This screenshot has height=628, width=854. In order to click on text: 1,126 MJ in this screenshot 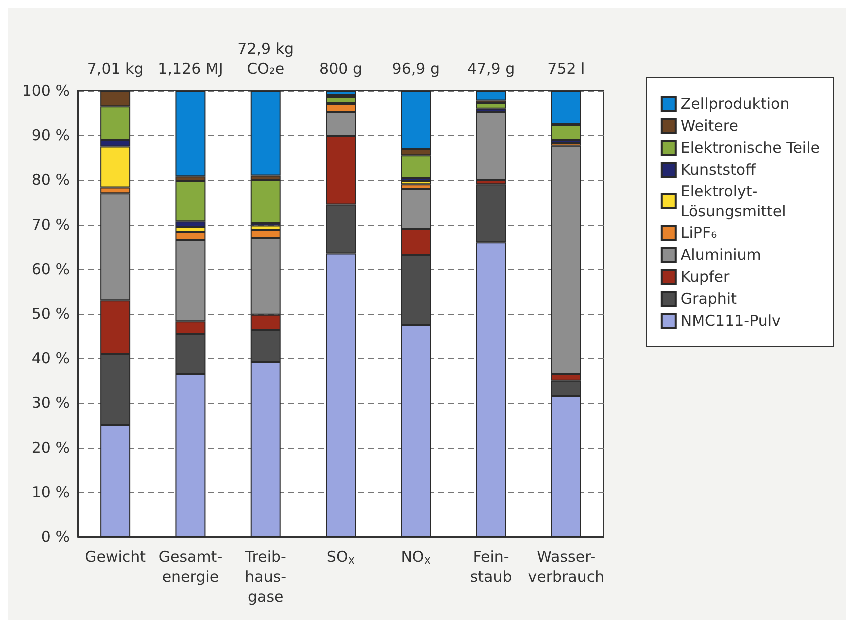, I will do `click(191, 69)`.